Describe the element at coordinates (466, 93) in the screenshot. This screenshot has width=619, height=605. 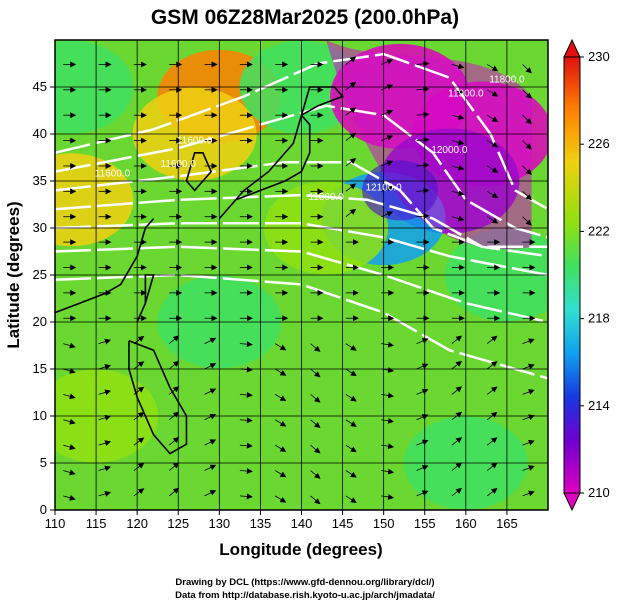
I see `contour-label: 11900.0` at that location.